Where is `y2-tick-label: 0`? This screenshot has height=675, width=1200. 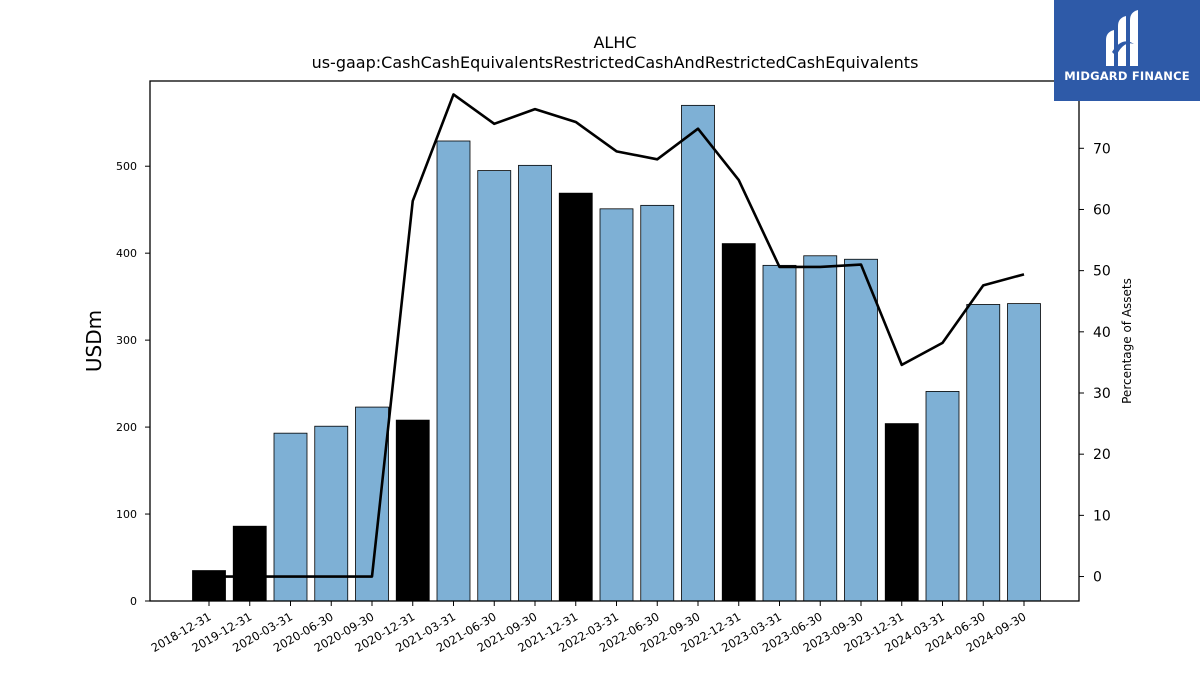
y2-tick-label: 0 is located at coordinates (1097, 578).